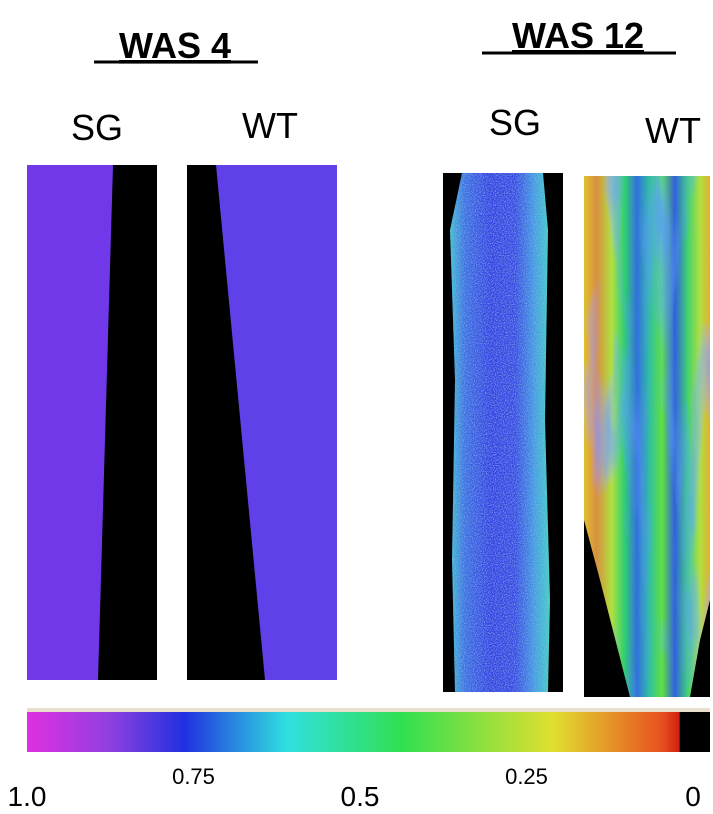 This screenshot has width=713, height=814. Describe the element at coordinates (193, 776) in the screenshot. I see `tick-label: 0.75` at that location.